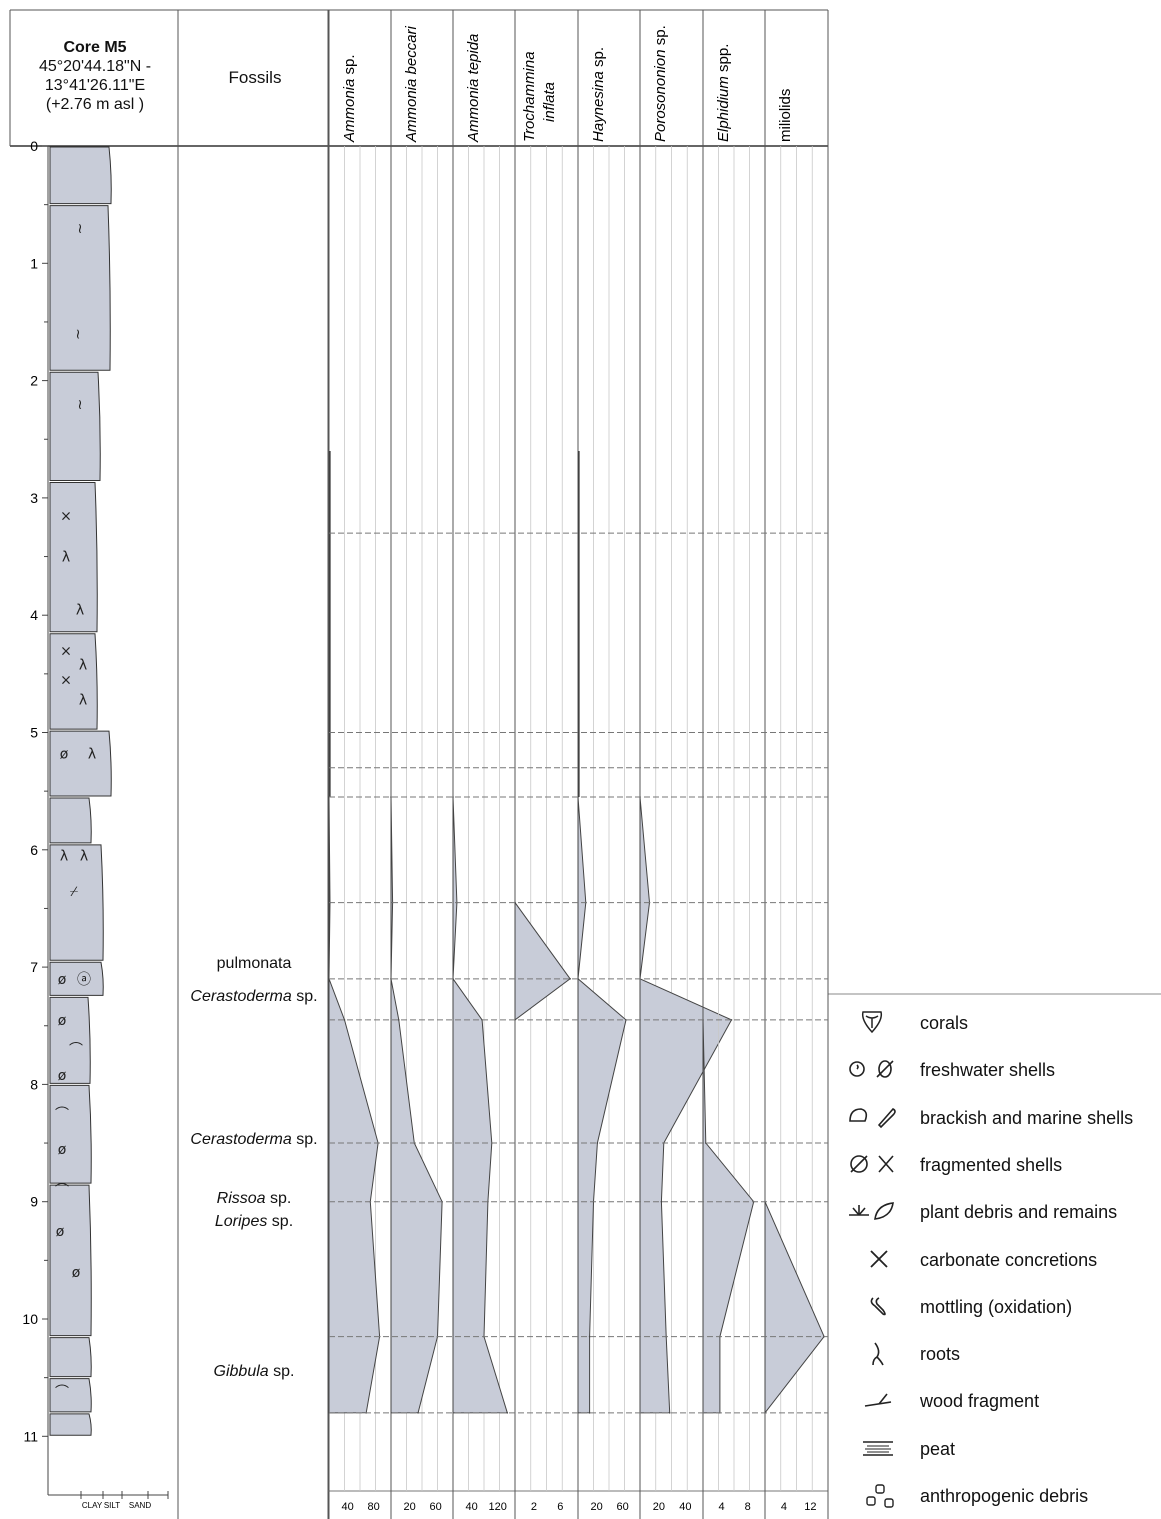  What do you see at coordinates (549, 102) in the screenshot?
I see `species-header-line2: inflata` at bounding box center [549, 102].